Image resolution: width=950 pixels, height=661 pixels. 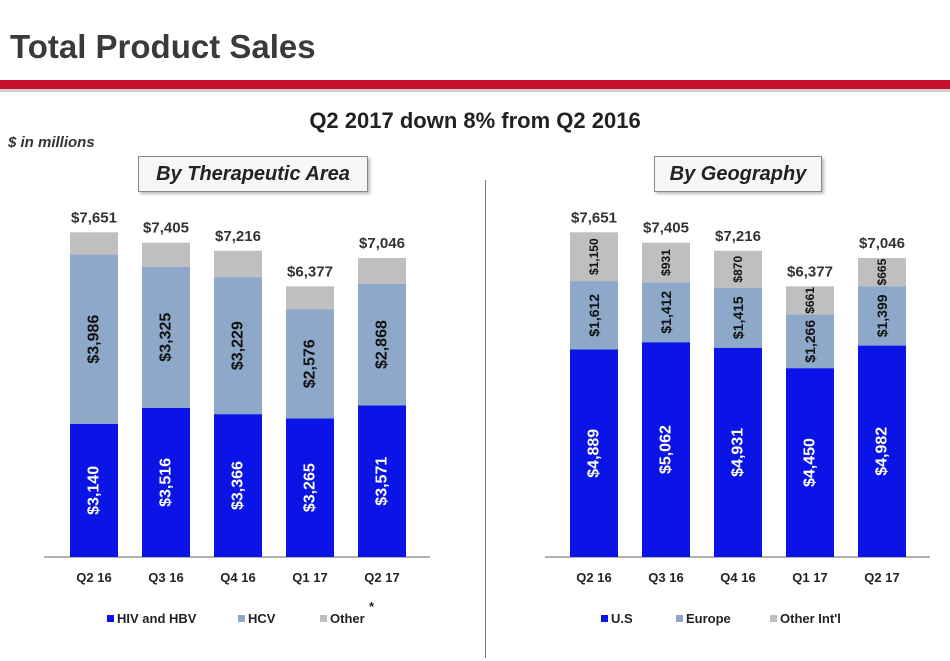 What do you see at coordinates (94, 339) in the screenshot?
I see `data-label: $3,986` at bounding box center [94, 339].